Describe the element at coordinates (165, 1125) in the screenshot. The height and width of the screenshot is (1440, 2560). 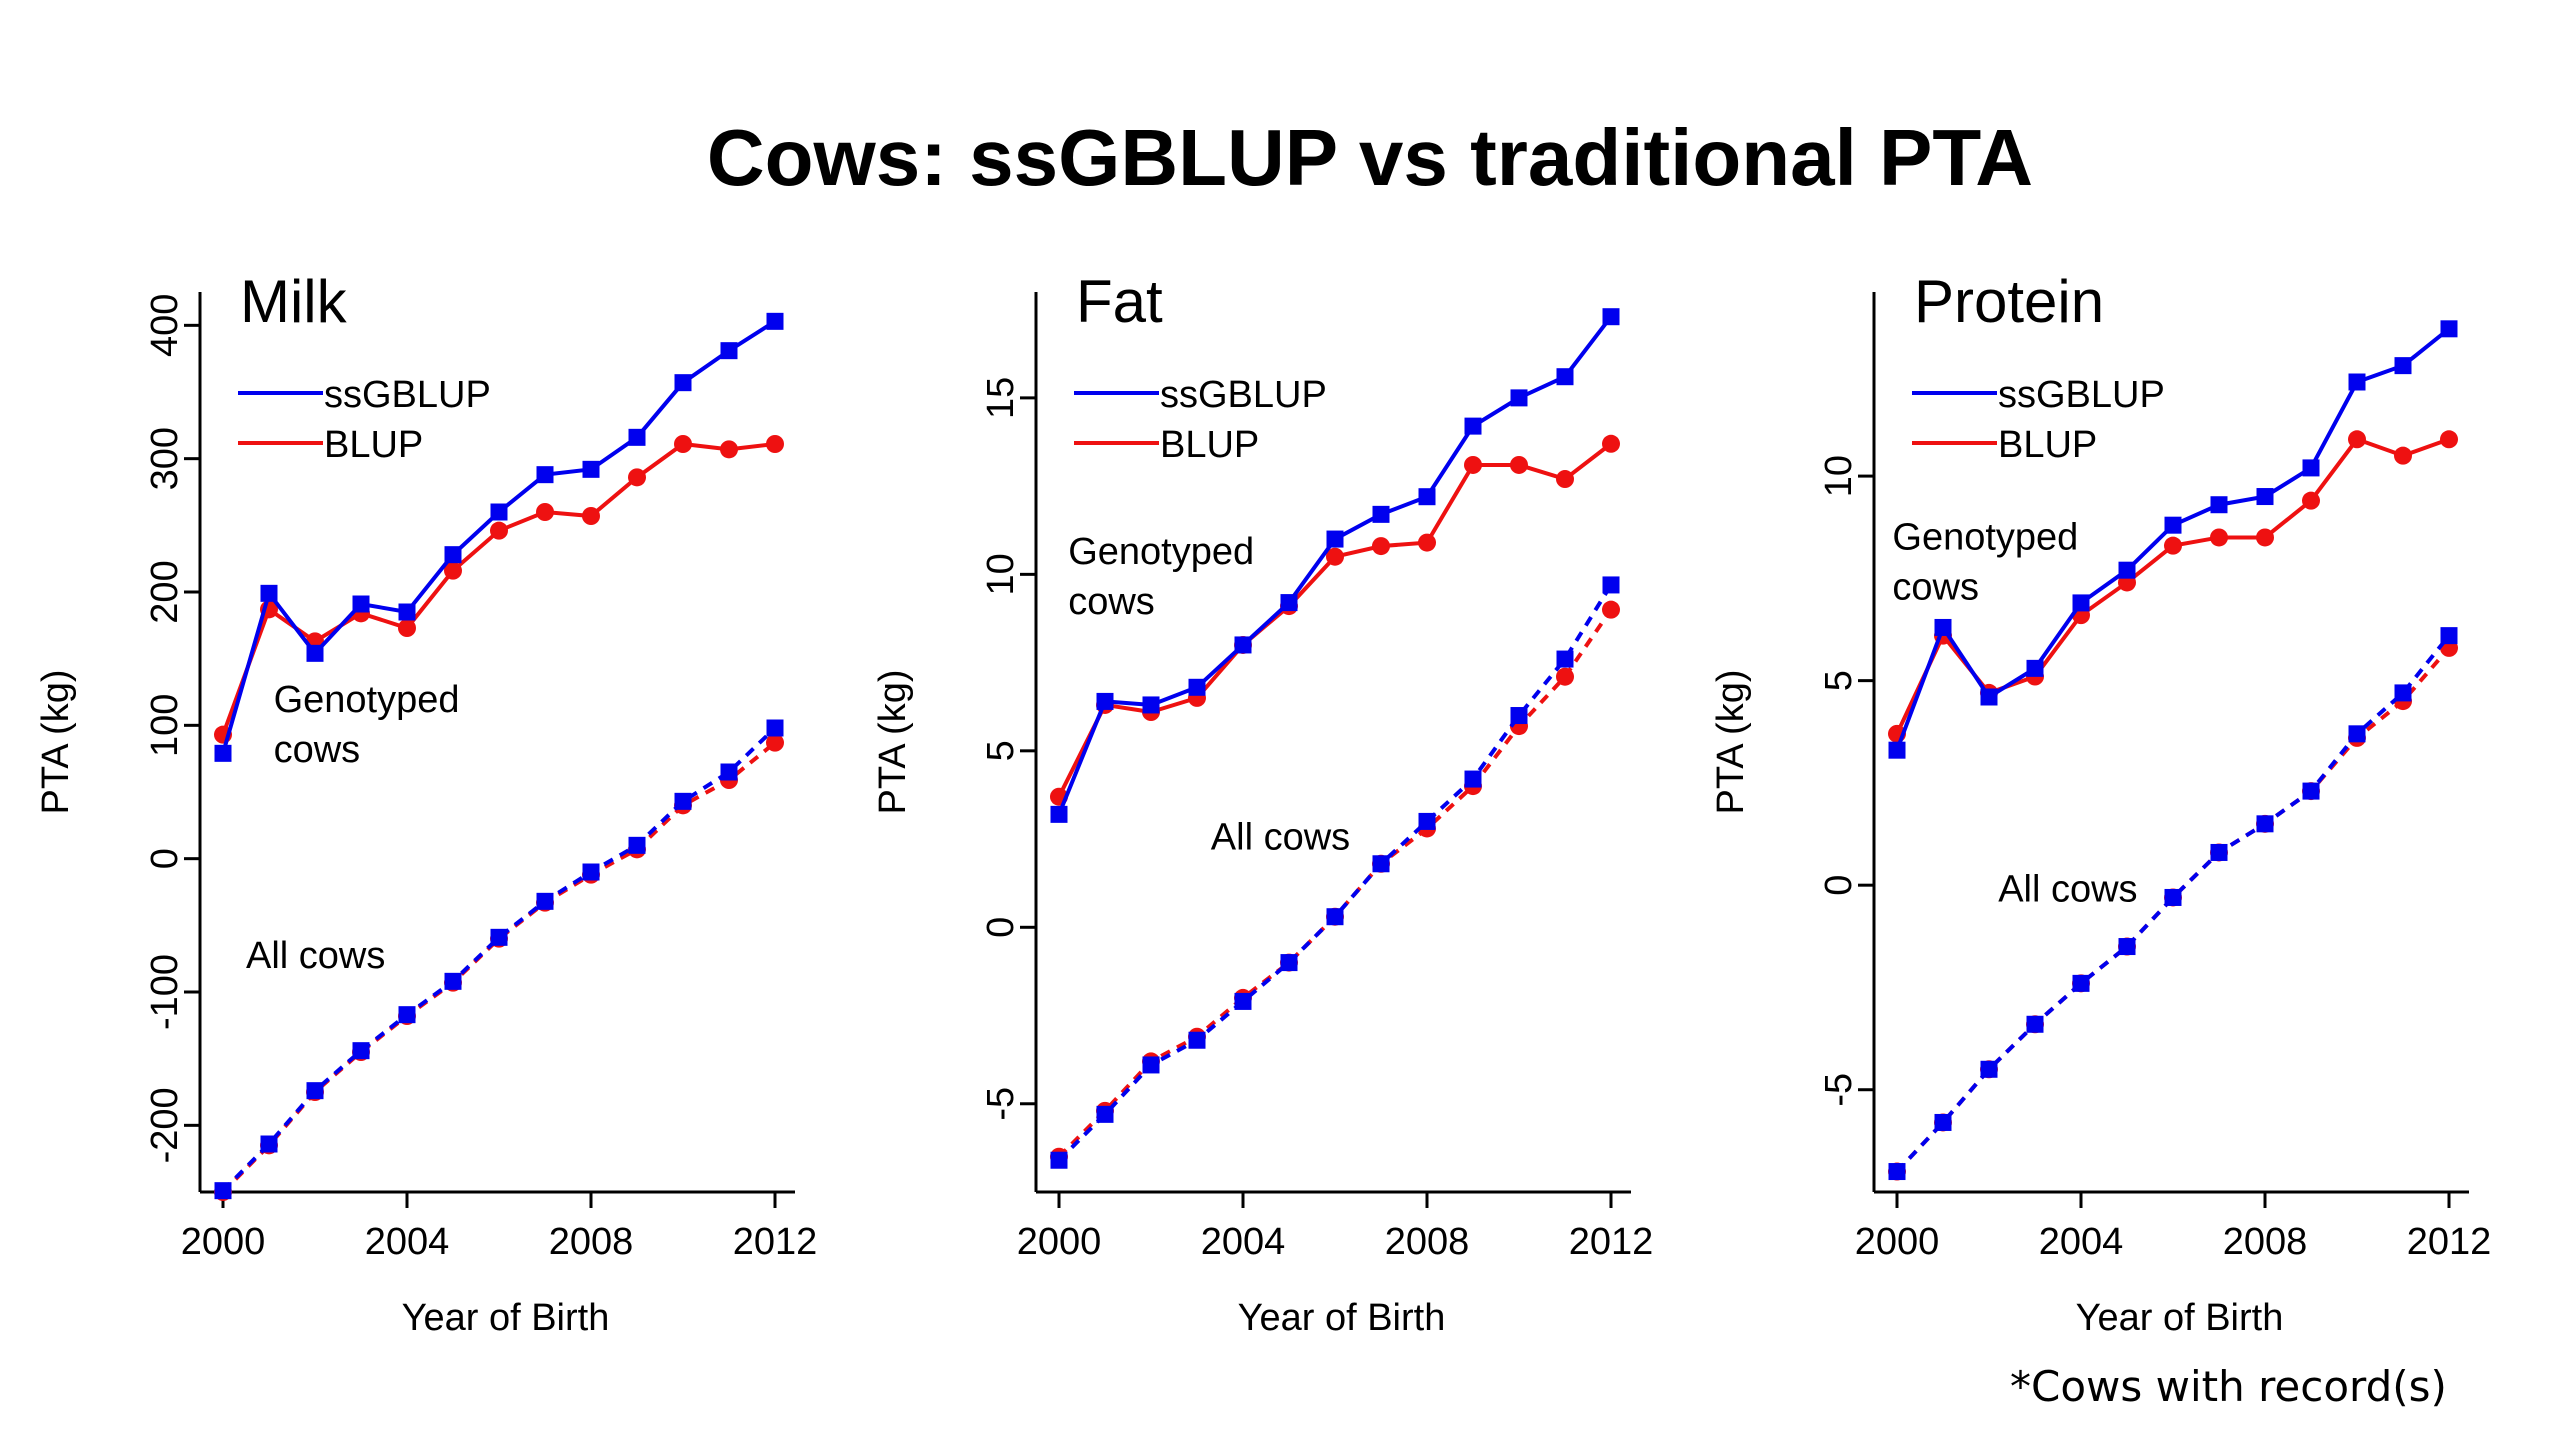
I see `y-tick-label: -200` at that location.